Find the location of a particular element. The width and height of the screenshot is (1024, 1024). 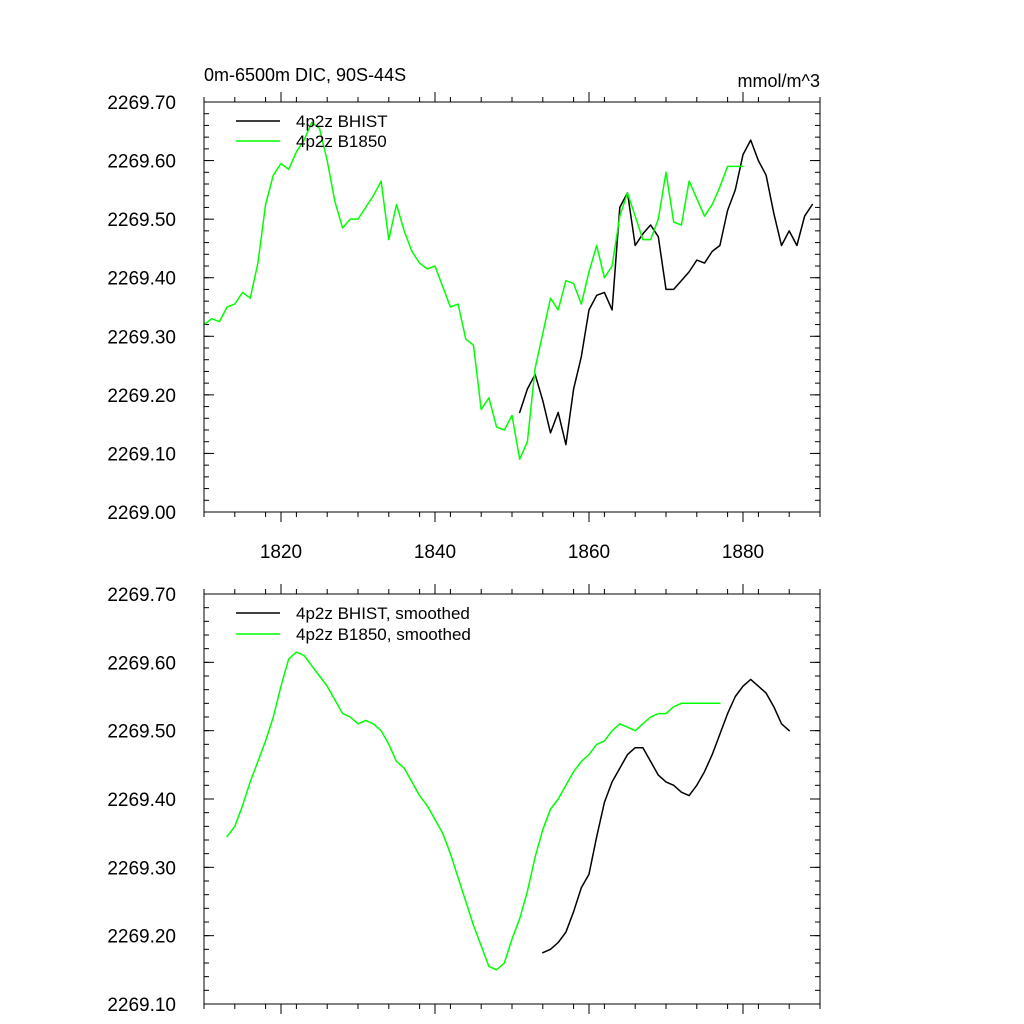

top-xtick-label: 1880 is located at coordinates (743, 552).